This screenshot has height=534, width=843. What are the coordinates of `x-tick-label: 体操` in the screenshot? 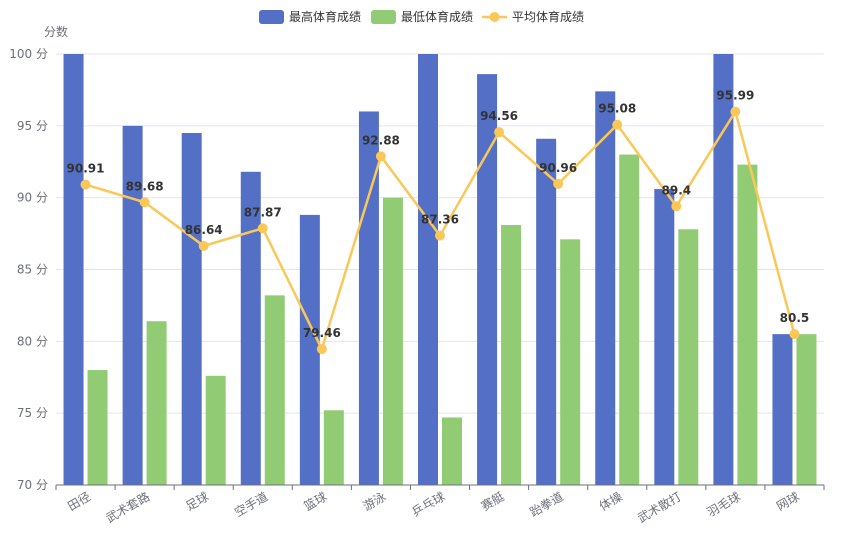 It's located at (610, 501).